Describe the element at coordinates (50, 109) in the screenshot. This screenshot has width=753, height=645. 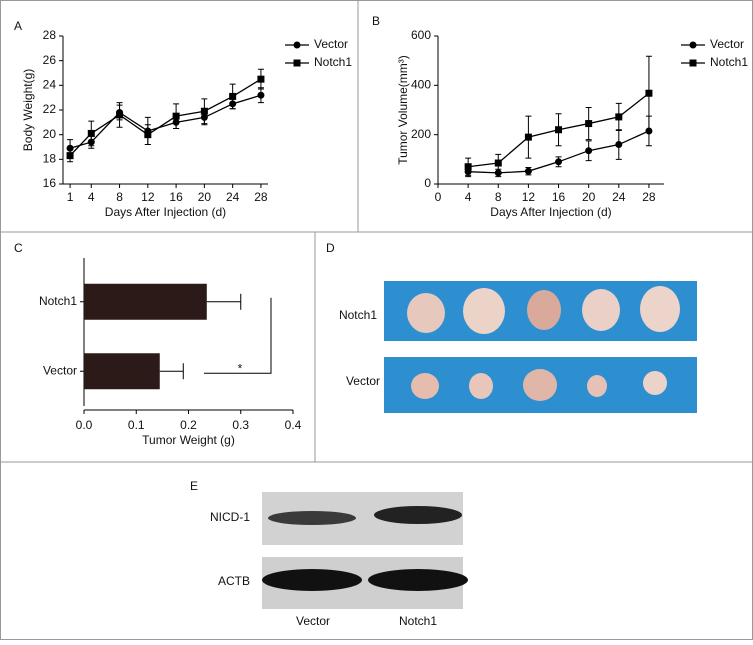
I see `y-tick-label: 22` at that location.